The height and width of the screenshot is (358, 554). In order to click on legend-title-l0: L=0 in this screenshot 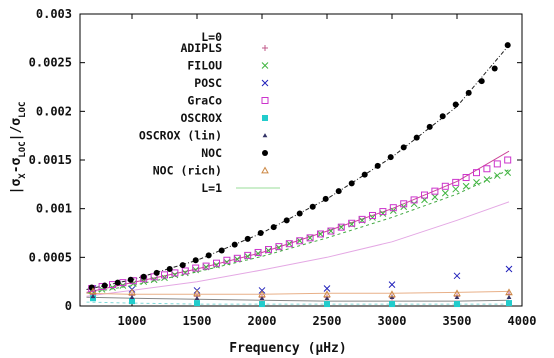, I will do `click(211, 37)`.